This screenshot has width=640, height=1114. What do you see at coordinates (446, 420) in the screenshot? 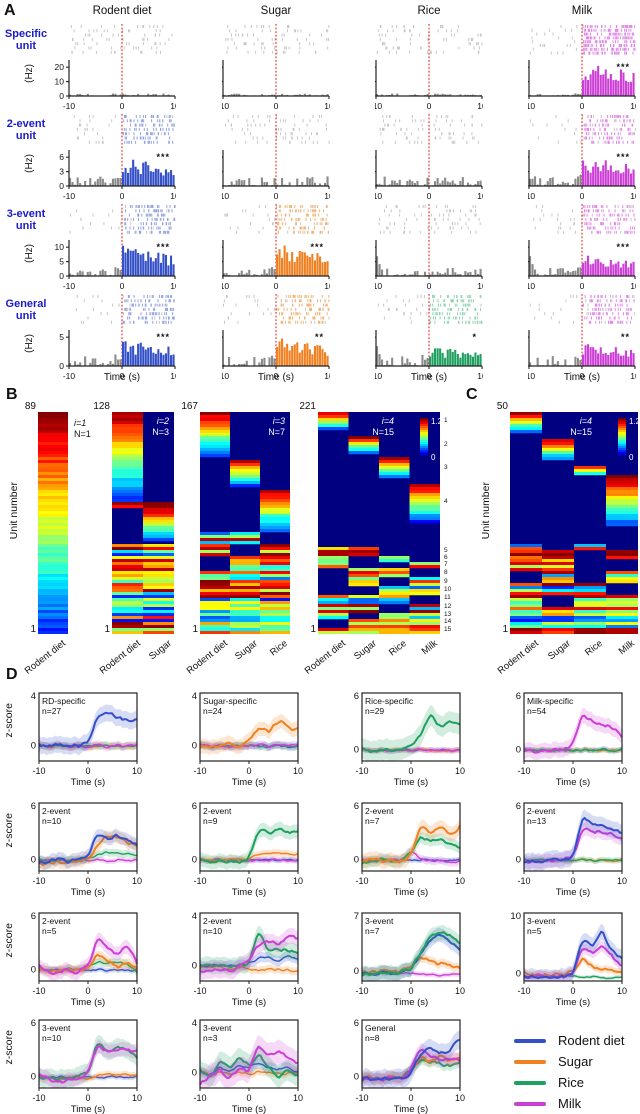
I see `b4-group-number: 1` at bounding box center [446, 420].